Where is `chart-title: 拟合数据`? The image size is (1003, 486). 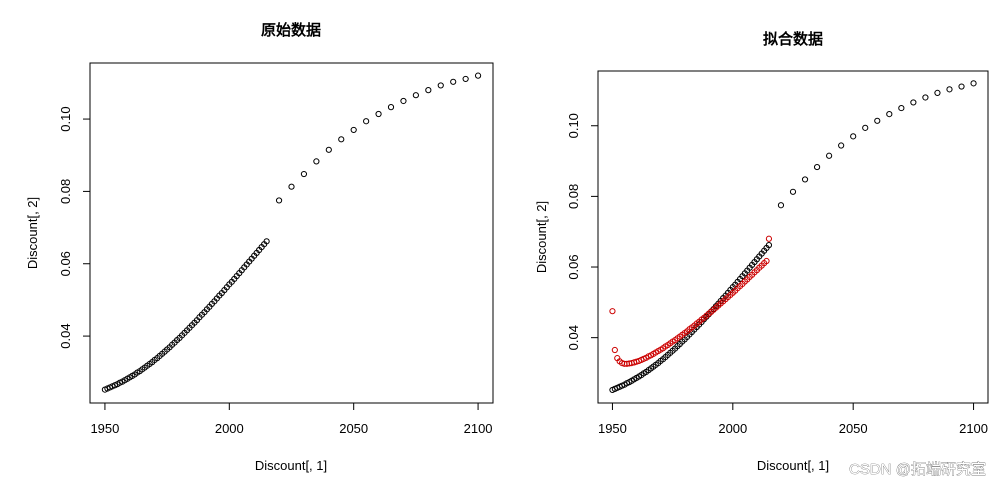
chart-title: 拟合数据 is located at coordinates (793, 39).